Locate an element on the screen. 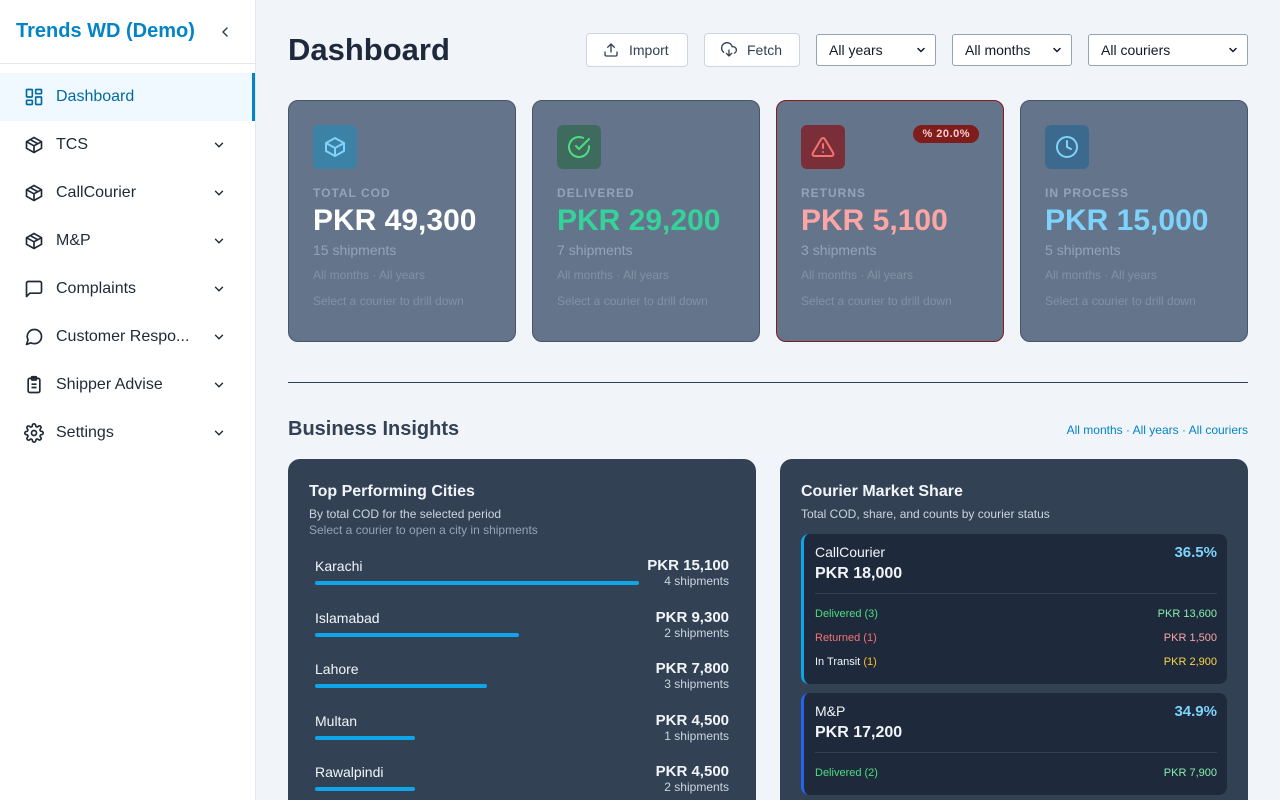 Image resolution: width=1280 pixels, height=800 pixels. kpi-count-number: 7 is located at coordinates (561, 250).